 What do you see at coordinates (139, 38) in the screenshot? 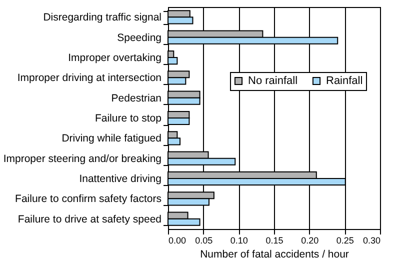
I see `y-tick-label: Speeding` at bounding box center [139, 38].